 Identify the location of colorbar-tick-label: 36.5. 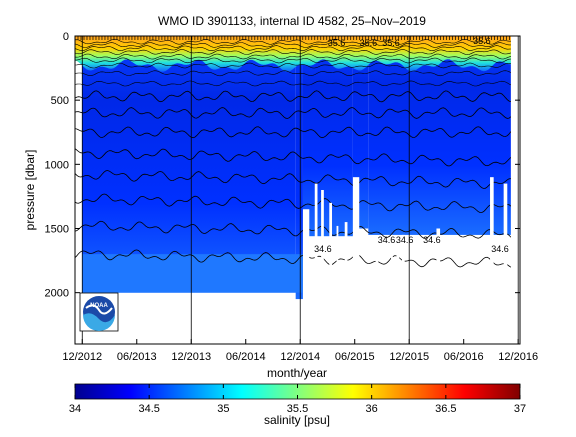
(445, 409).